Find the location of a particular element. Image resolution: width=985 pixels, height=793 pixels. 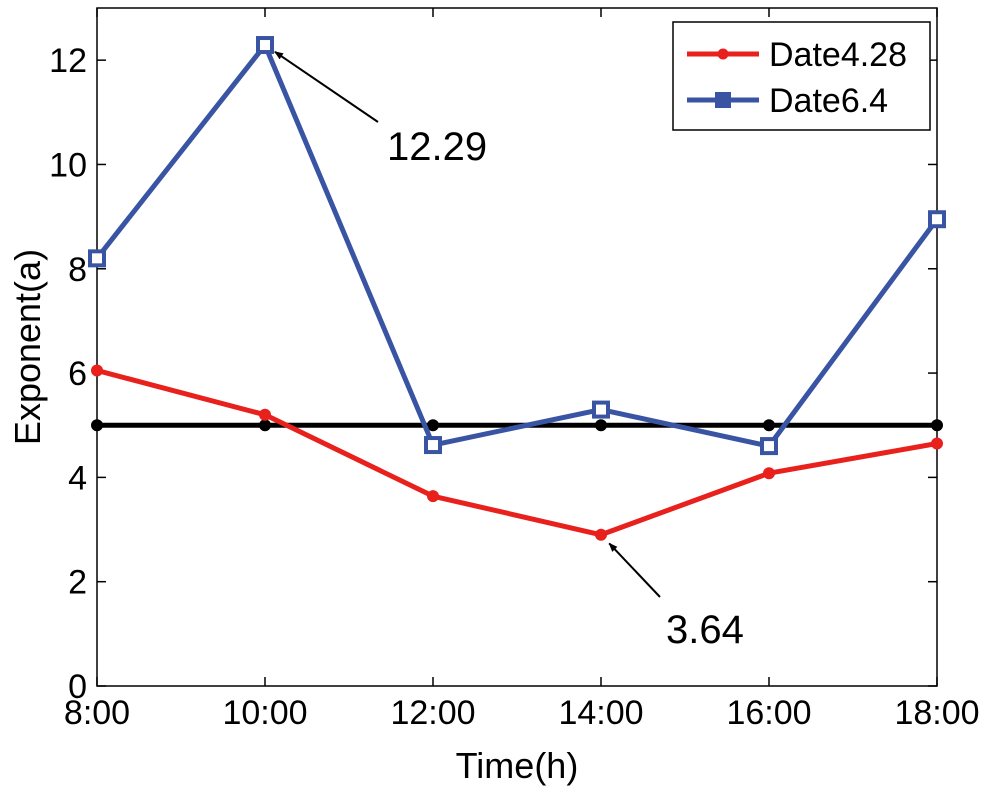

x-tick-label: 18:00 is located at coordinates (936, 713).